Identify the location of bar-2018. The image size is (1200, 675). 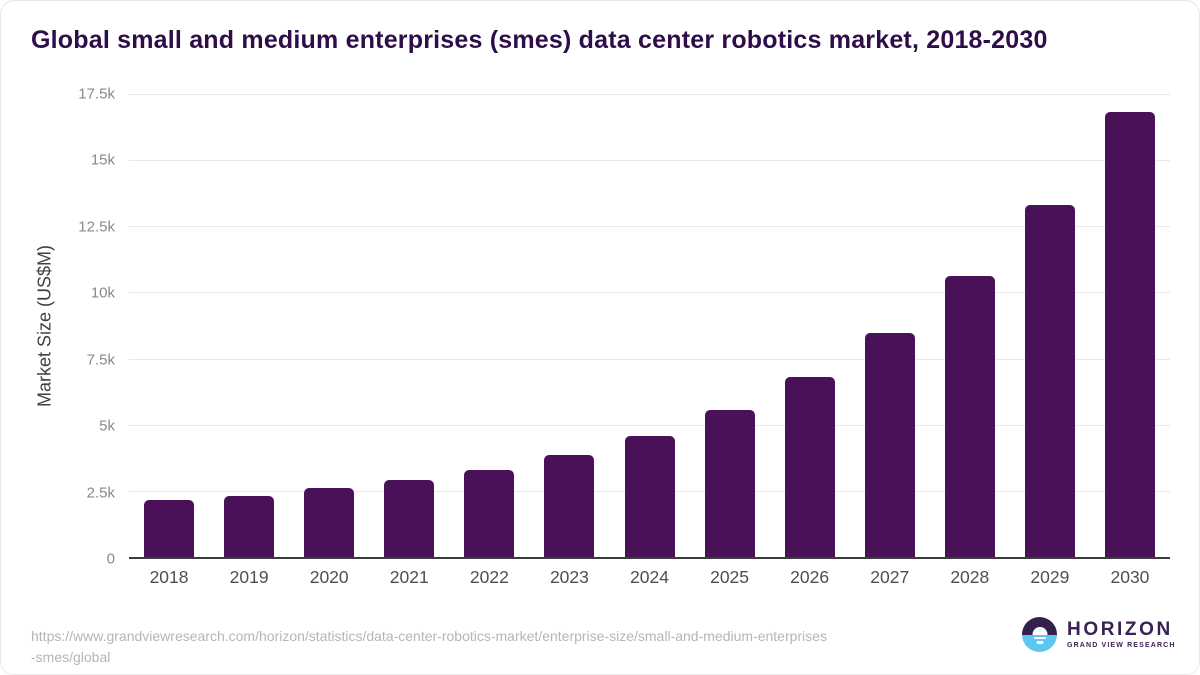
(169, 528).